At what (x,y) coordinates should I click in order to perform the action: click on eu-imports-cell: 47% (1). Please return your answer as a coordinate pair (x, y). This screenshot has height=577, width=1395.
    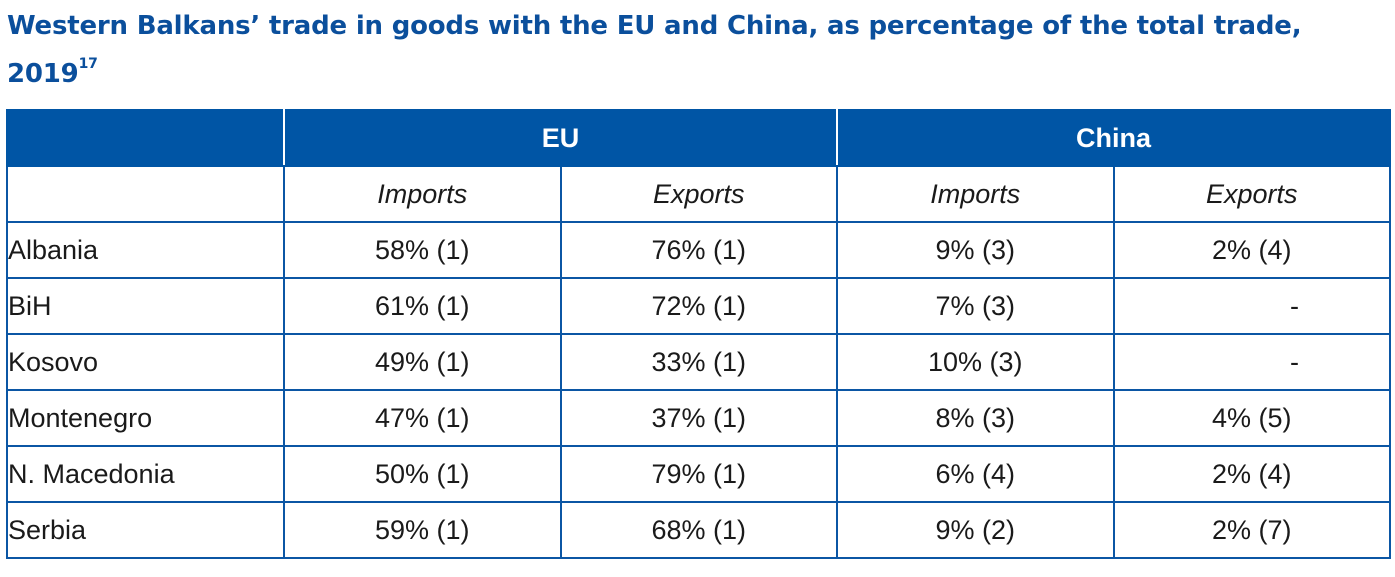
    Looking at the image, I should click on (422, 418).